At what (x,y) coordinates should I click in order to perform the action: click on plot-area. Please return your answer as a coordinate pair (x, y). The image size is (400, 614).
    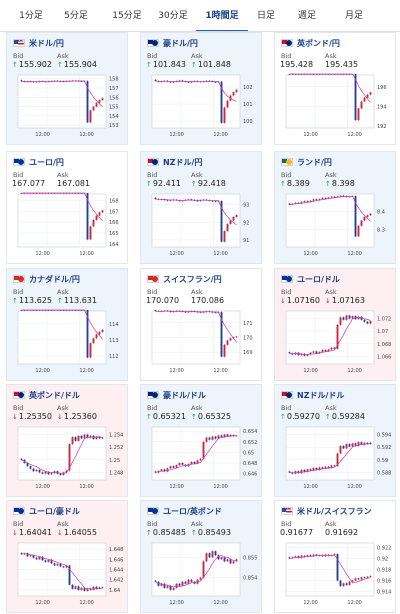
    Looking at the image, I should click on (196, 220).